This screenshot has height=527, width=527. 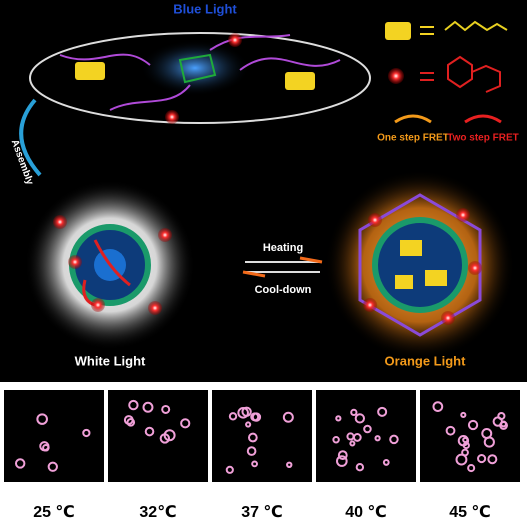 What do you see at coordinates (366, 512) in the screenshot?
I see `temperature-label: 40 ℃` at bounding box center [366, 512].